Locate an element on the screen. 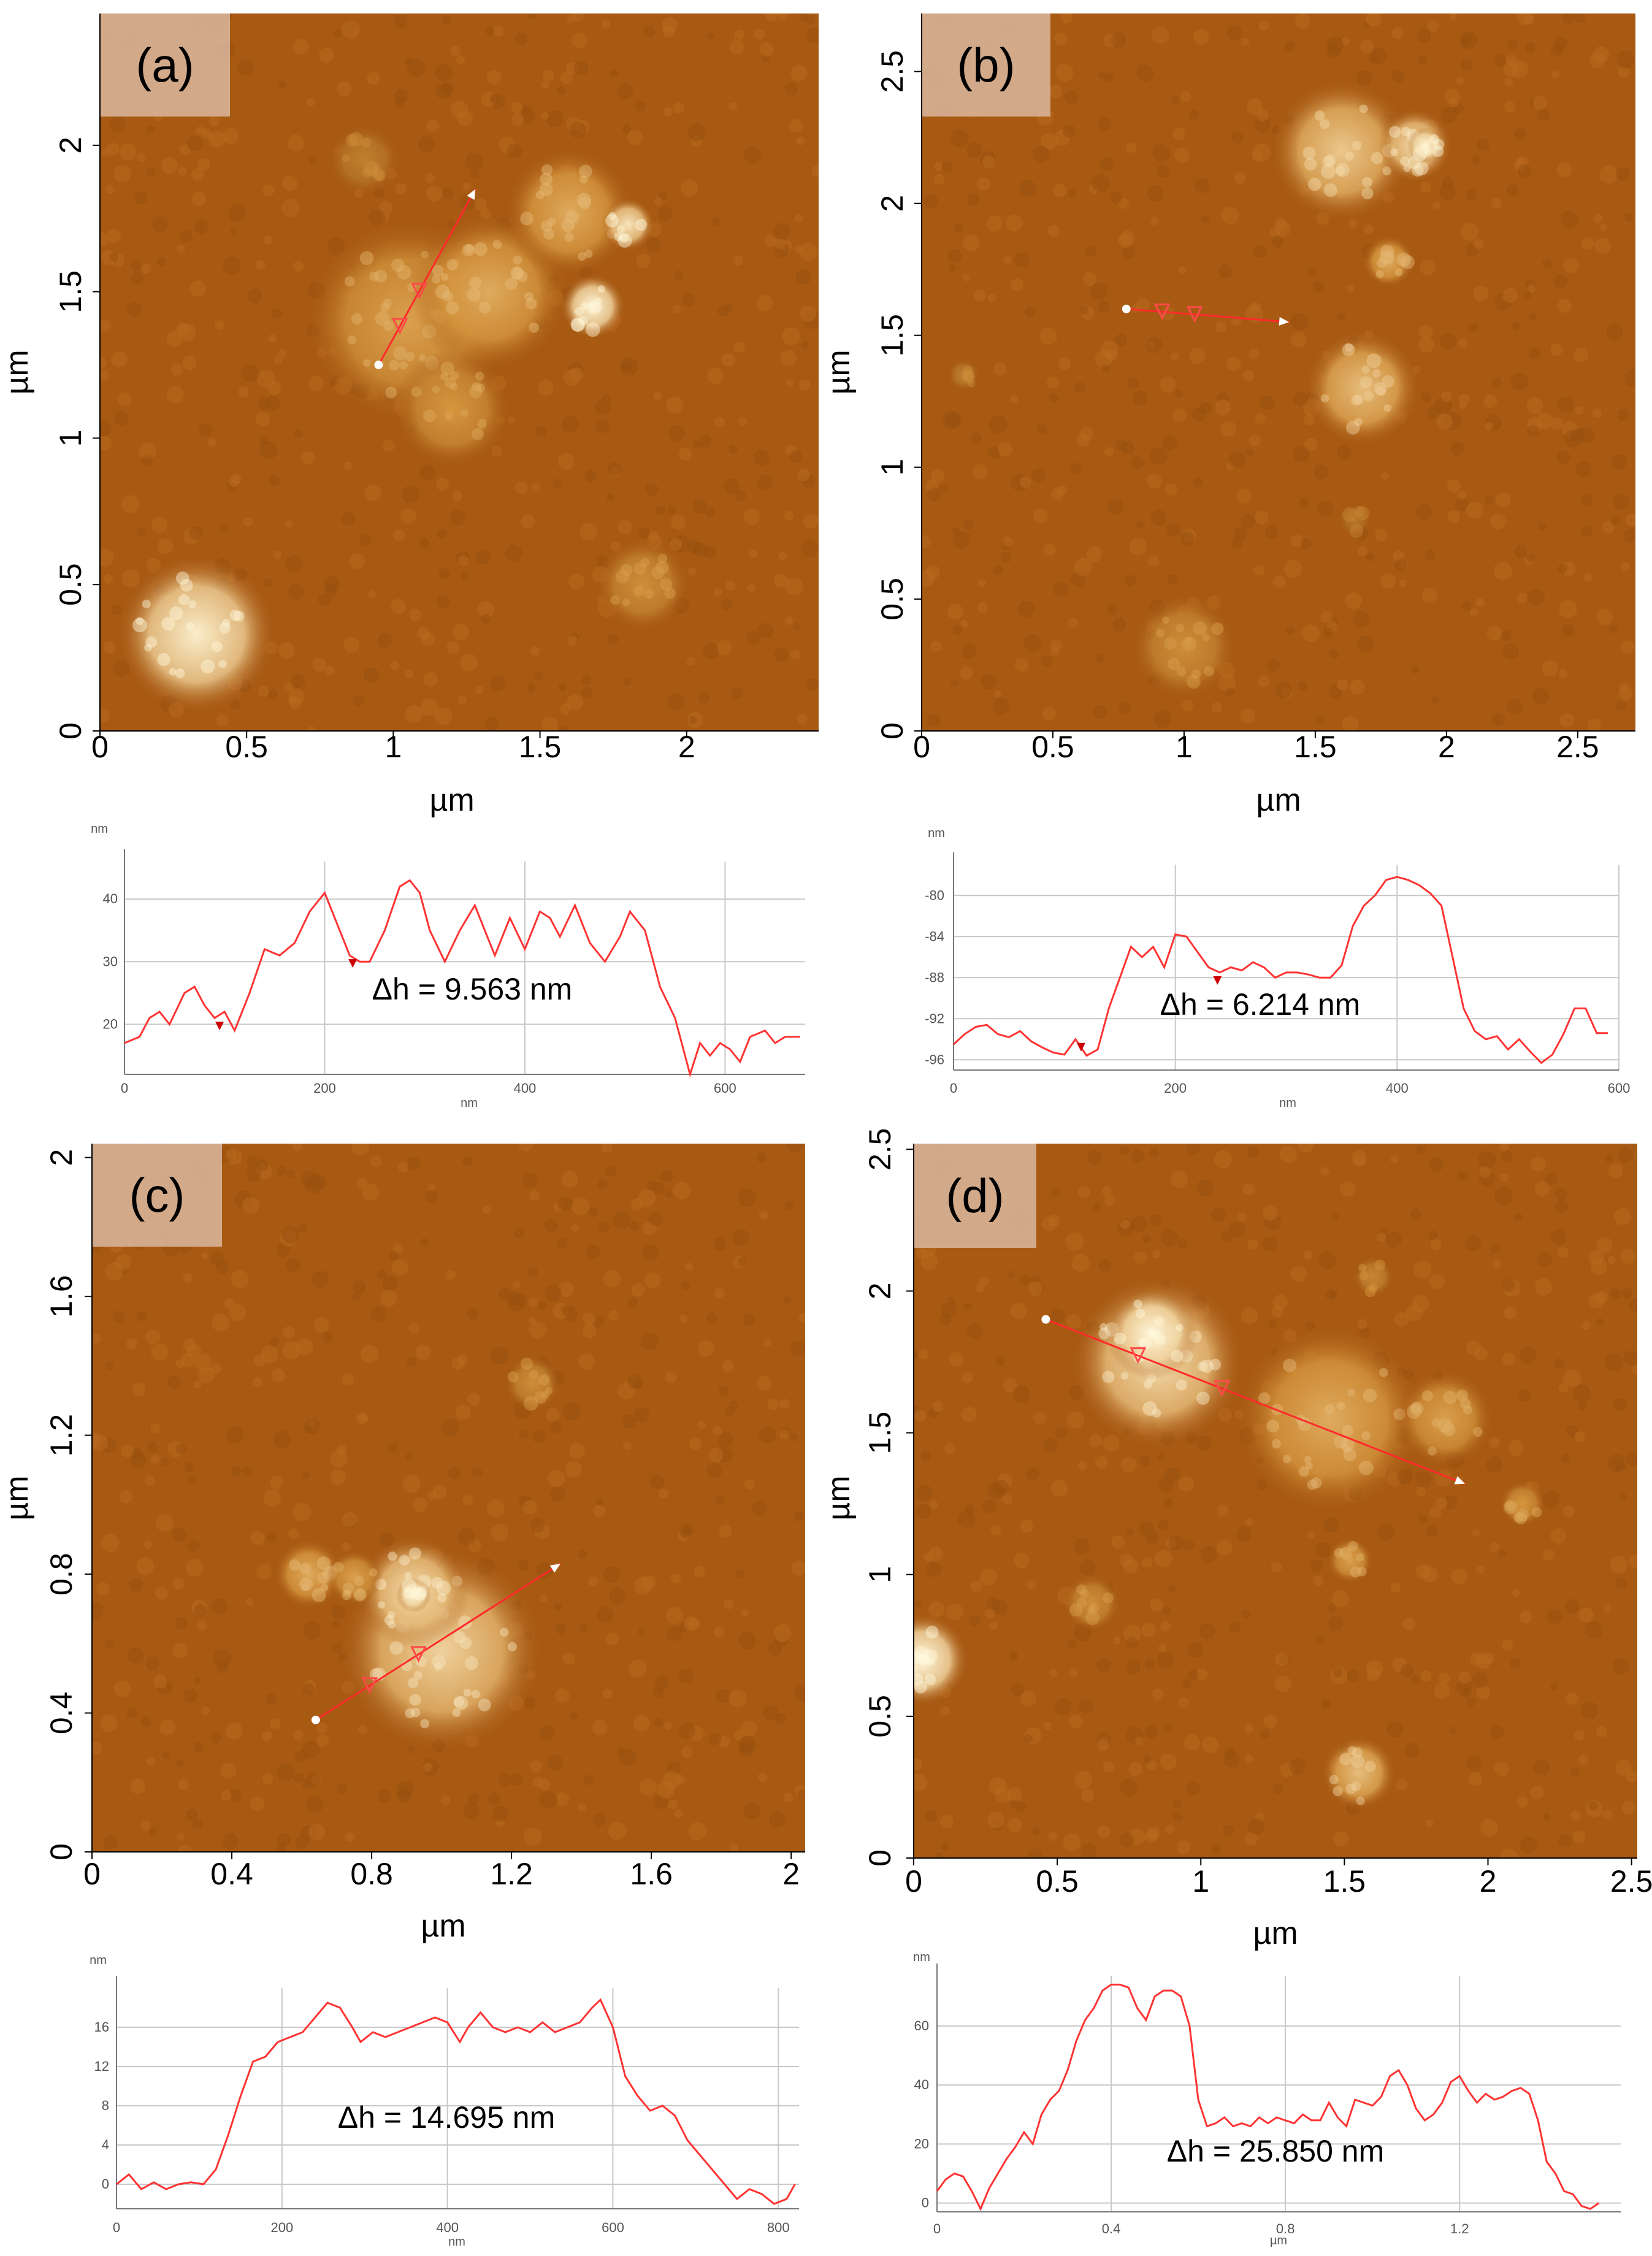 Image resolution: width=1652 pixels, height=2256 pixels. y-tick-label: 2 is located at coordinates (70, 145).